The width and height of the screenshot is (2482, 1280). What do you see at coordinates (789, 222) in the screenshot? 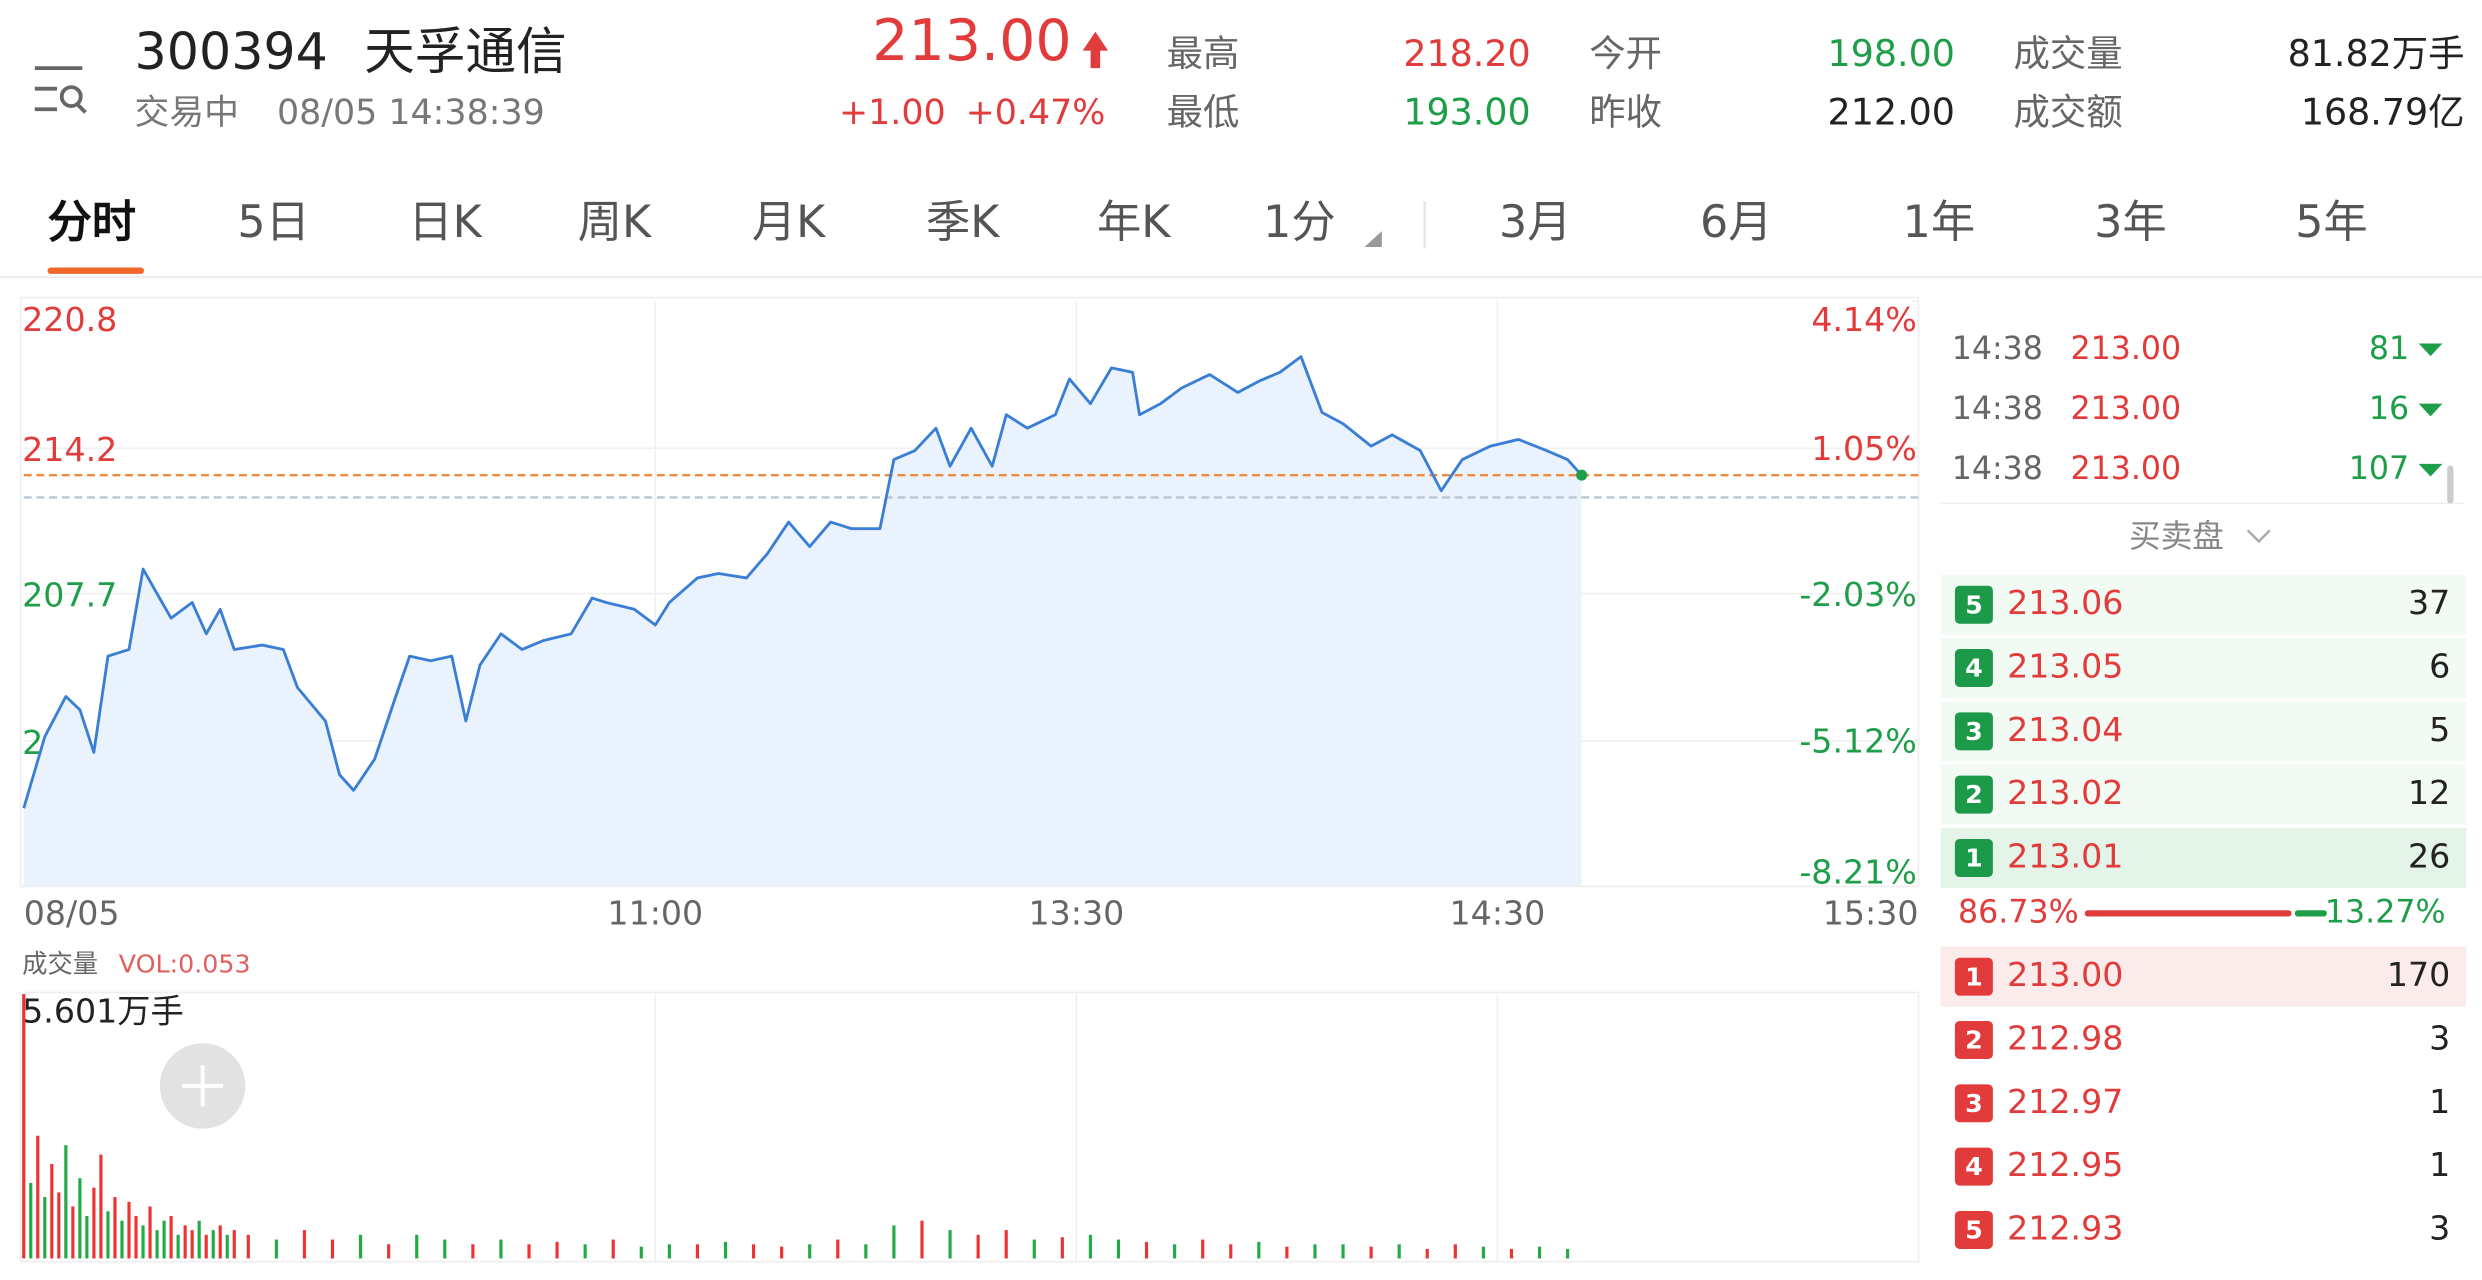
I see `tab: 月K` at bounding box center [789, 222].